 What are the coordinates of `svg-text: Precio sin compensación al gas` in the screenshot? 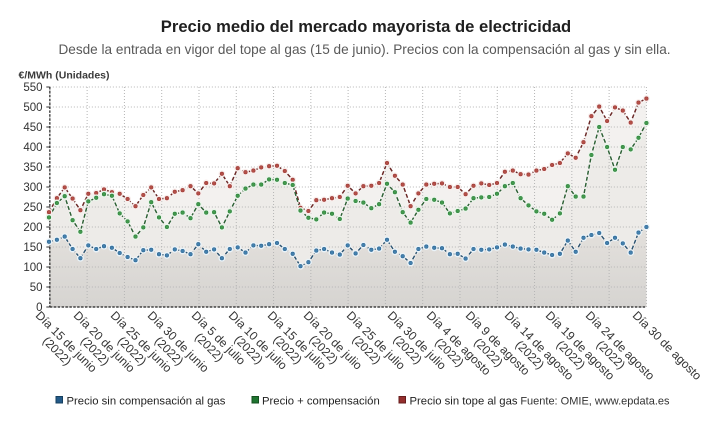 It's located at (146, 402).